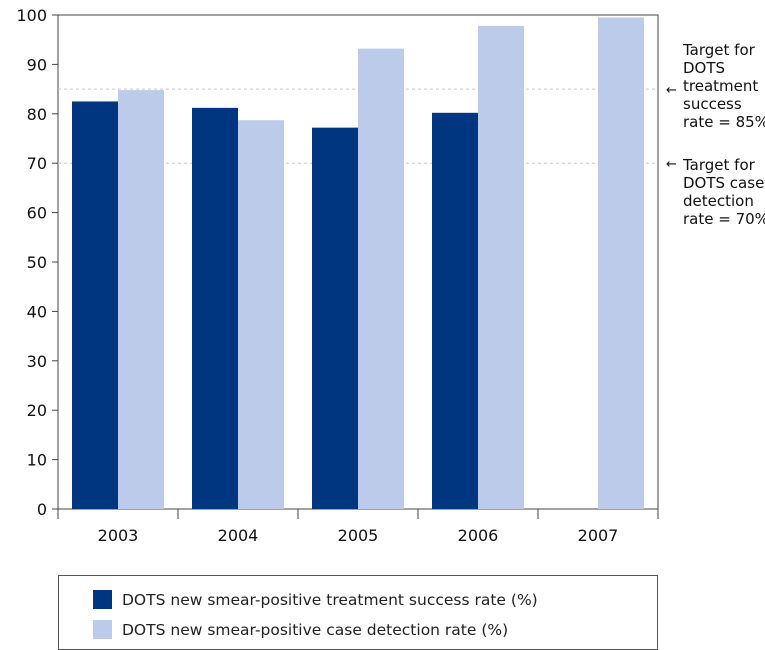 The height and width of the screenshot is (650, 765). What do you see at coordinates (102, 599) in the screenshot?
I see `legend-swatch-treatment-success` at bounding box center [102, 599].